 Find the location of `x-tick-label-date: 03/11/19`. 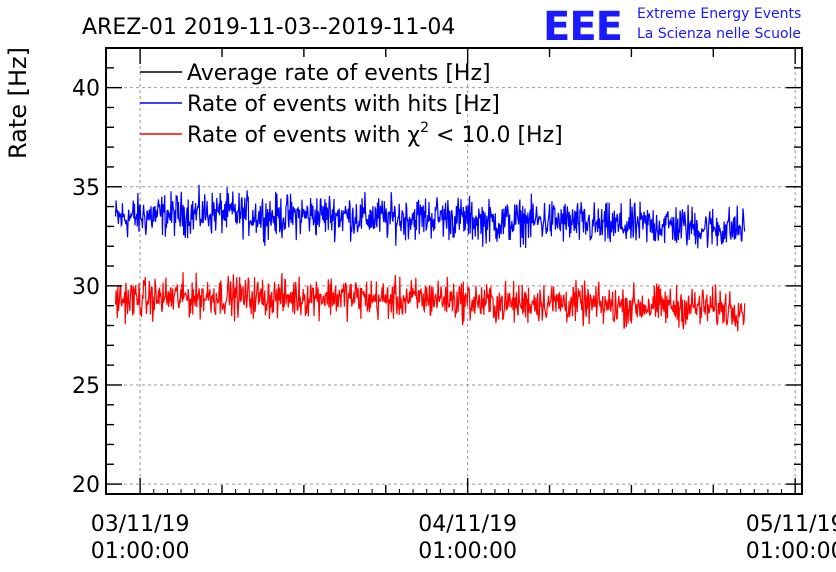

x-tick-label-date: 03/11/19 is located at coordinates (140, 524).